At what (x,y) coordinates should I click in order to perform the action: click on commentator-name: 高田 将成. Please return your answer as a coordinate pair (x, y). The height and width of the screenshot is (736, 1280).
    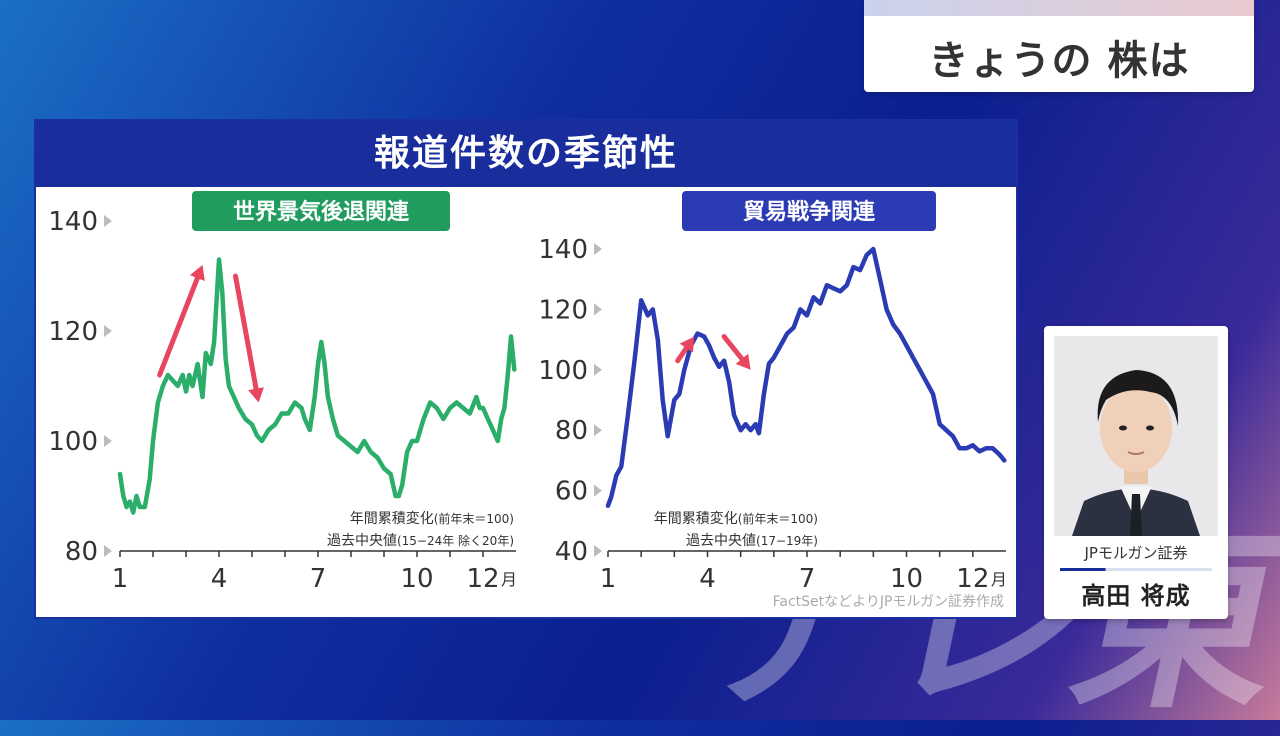
    Looking at the image, I should click on (1136, 596).